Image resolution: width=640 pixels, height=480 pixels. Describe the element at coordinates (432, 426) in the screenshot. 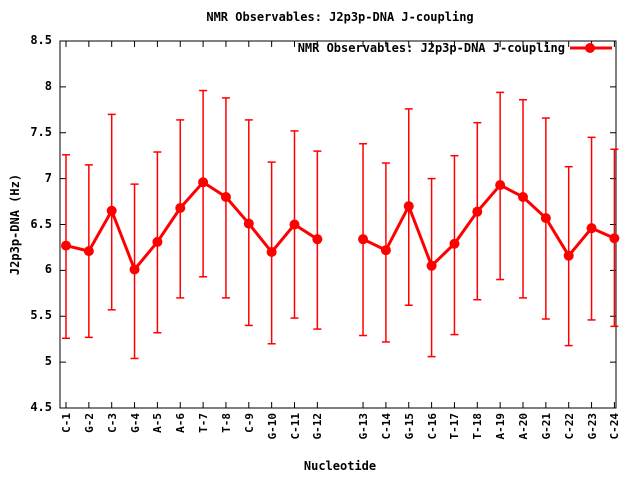

I see `x-tick-label: C-16` at that location.